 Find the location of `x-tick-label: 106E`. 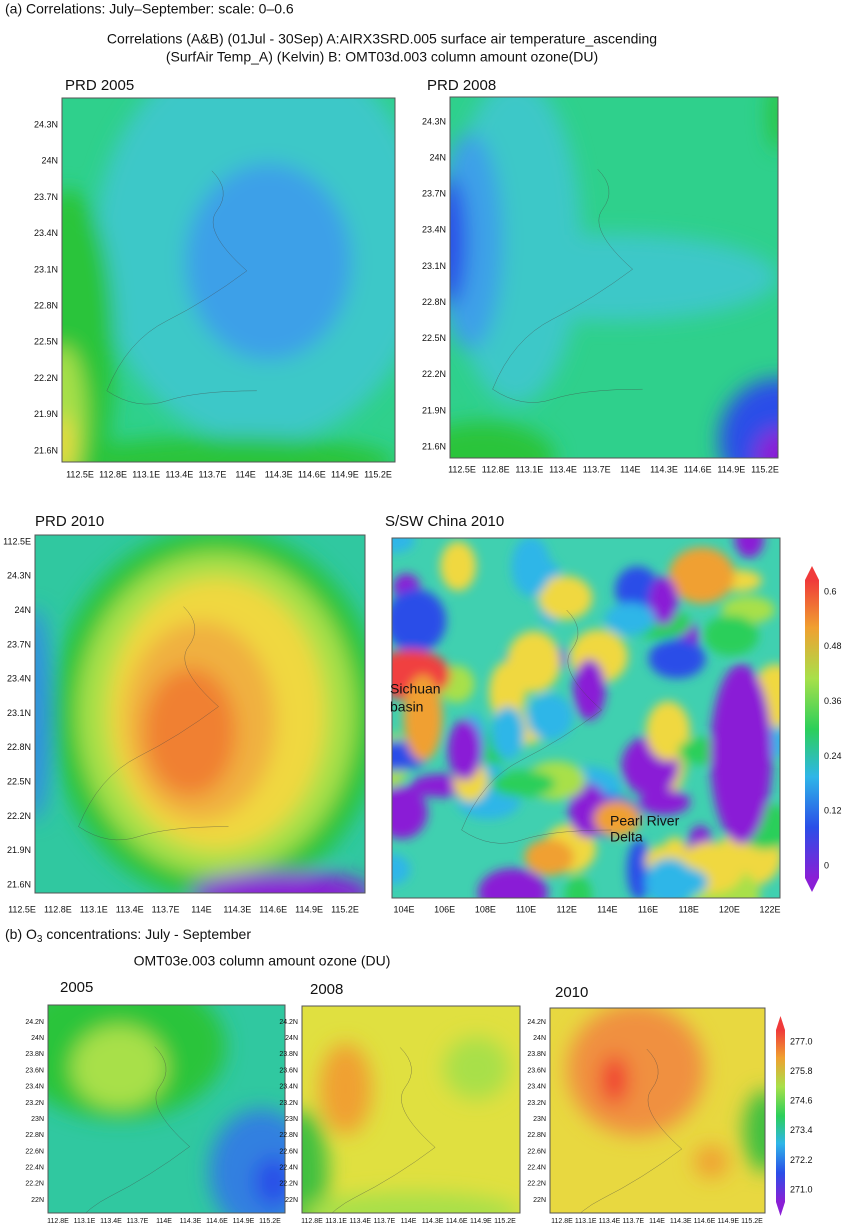

x-tick-label: 106E is located at coordinates (444, 909).